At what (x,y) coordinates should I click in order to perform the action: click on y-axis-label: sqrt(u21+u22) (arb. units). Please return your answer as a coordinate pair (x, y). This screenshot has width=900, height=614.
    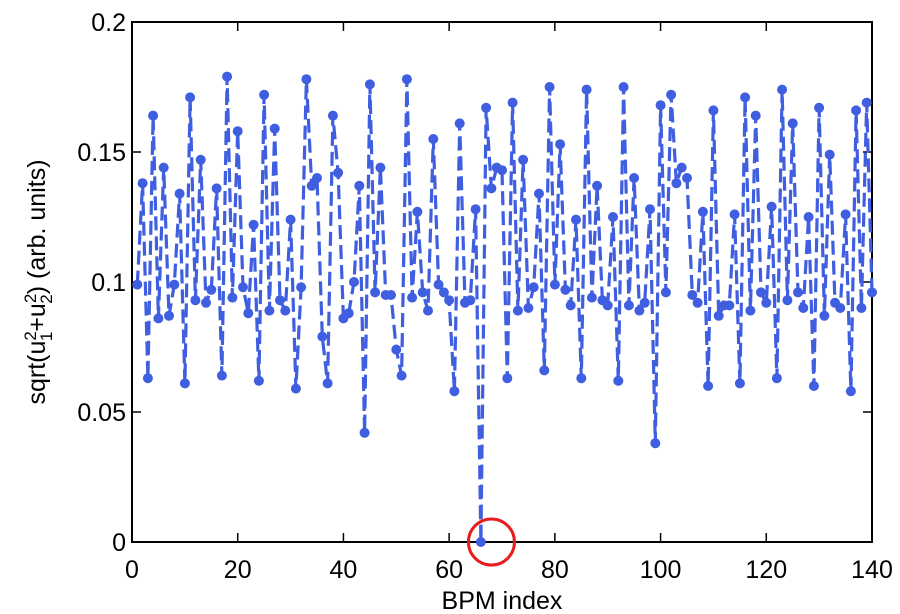
    Looking at the image, I should click on (39, 281).